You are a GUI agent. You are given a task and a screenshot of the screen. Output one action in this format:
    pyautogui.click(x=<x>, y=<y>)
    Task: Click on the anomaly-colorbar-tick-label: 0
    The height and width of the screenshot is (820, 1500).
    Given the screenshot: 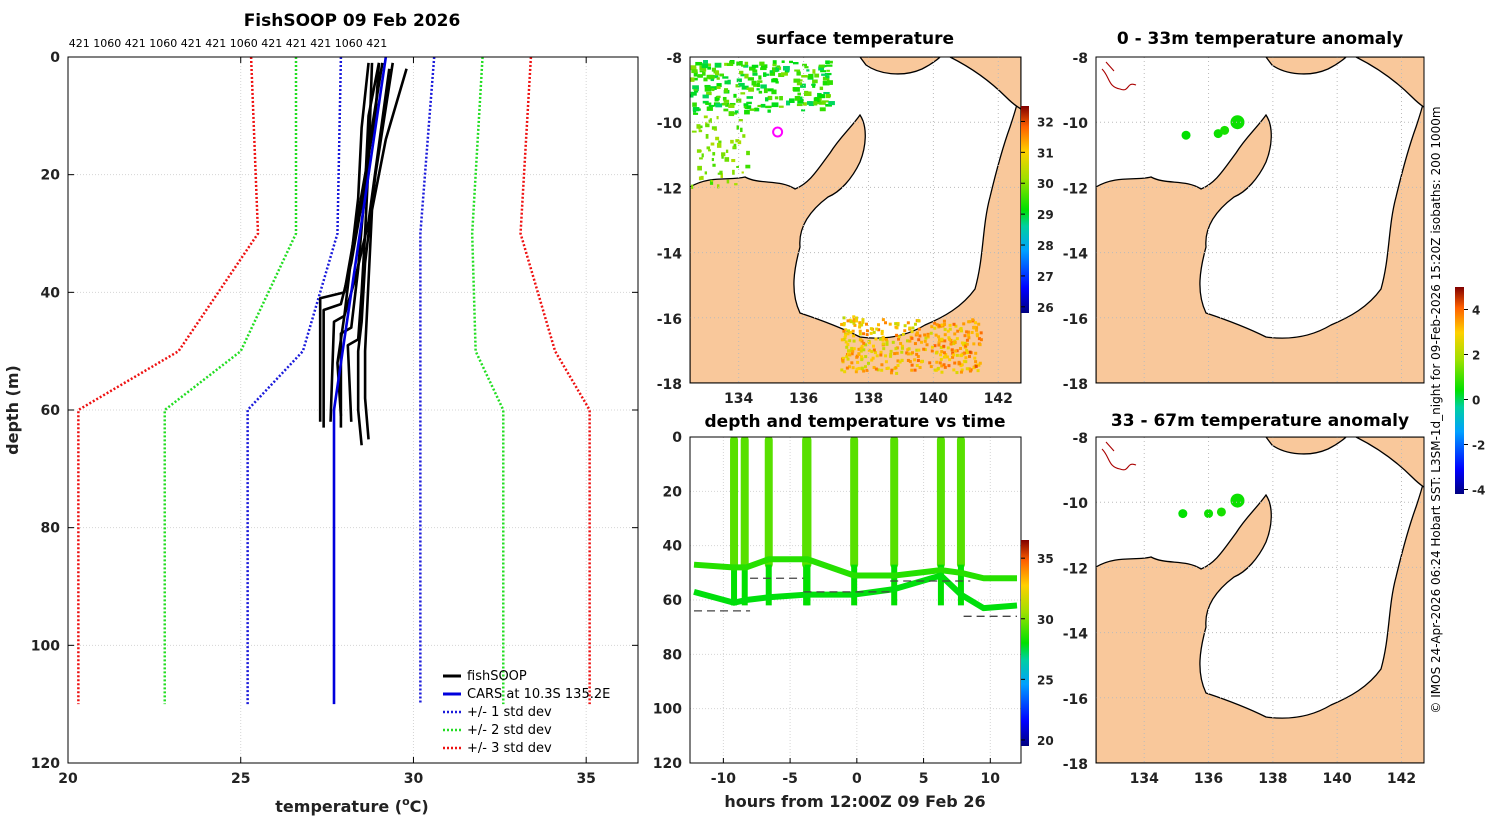 What is the action you would take?
    pyautogui.click(x=1476, y=401)
    